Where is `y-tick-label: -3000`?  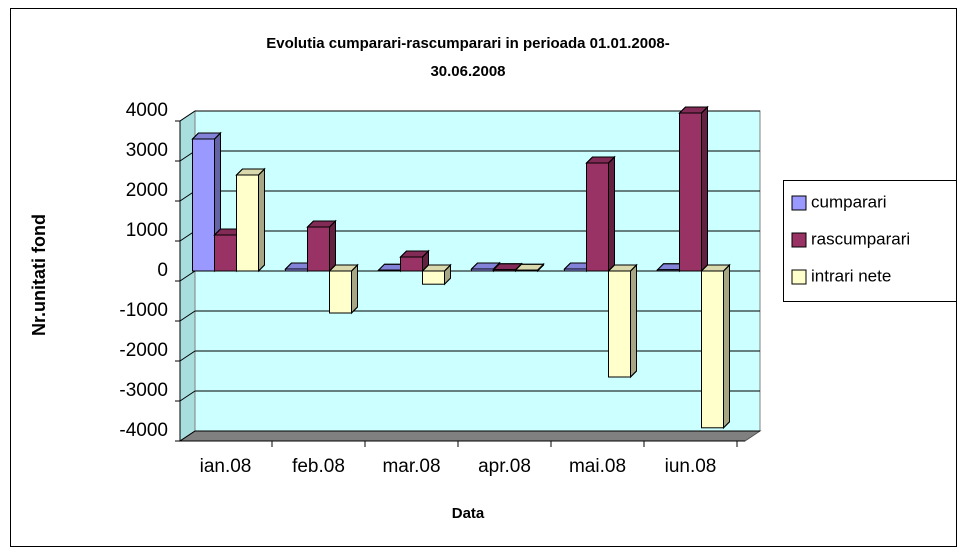
y-tick-label: -3000 is located at coordinates (143, 390).